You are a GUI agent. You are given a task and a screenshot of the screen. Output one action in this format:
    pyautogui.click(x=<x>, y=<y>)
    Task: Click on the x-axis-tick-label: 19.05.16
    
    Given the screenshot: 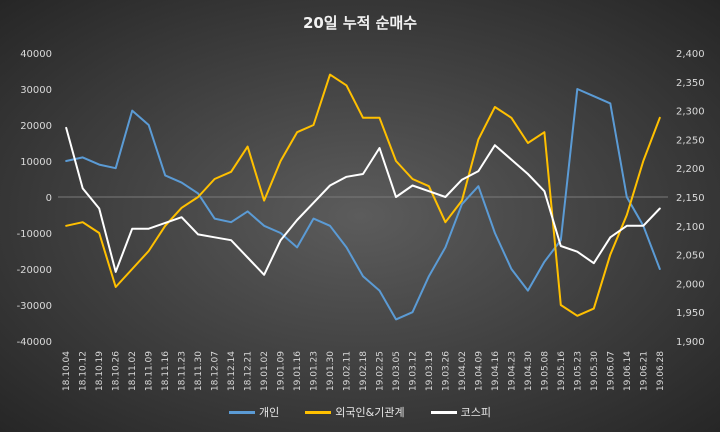 What is the action you would take?
    pyautogui.click(x=562, y=371)
    